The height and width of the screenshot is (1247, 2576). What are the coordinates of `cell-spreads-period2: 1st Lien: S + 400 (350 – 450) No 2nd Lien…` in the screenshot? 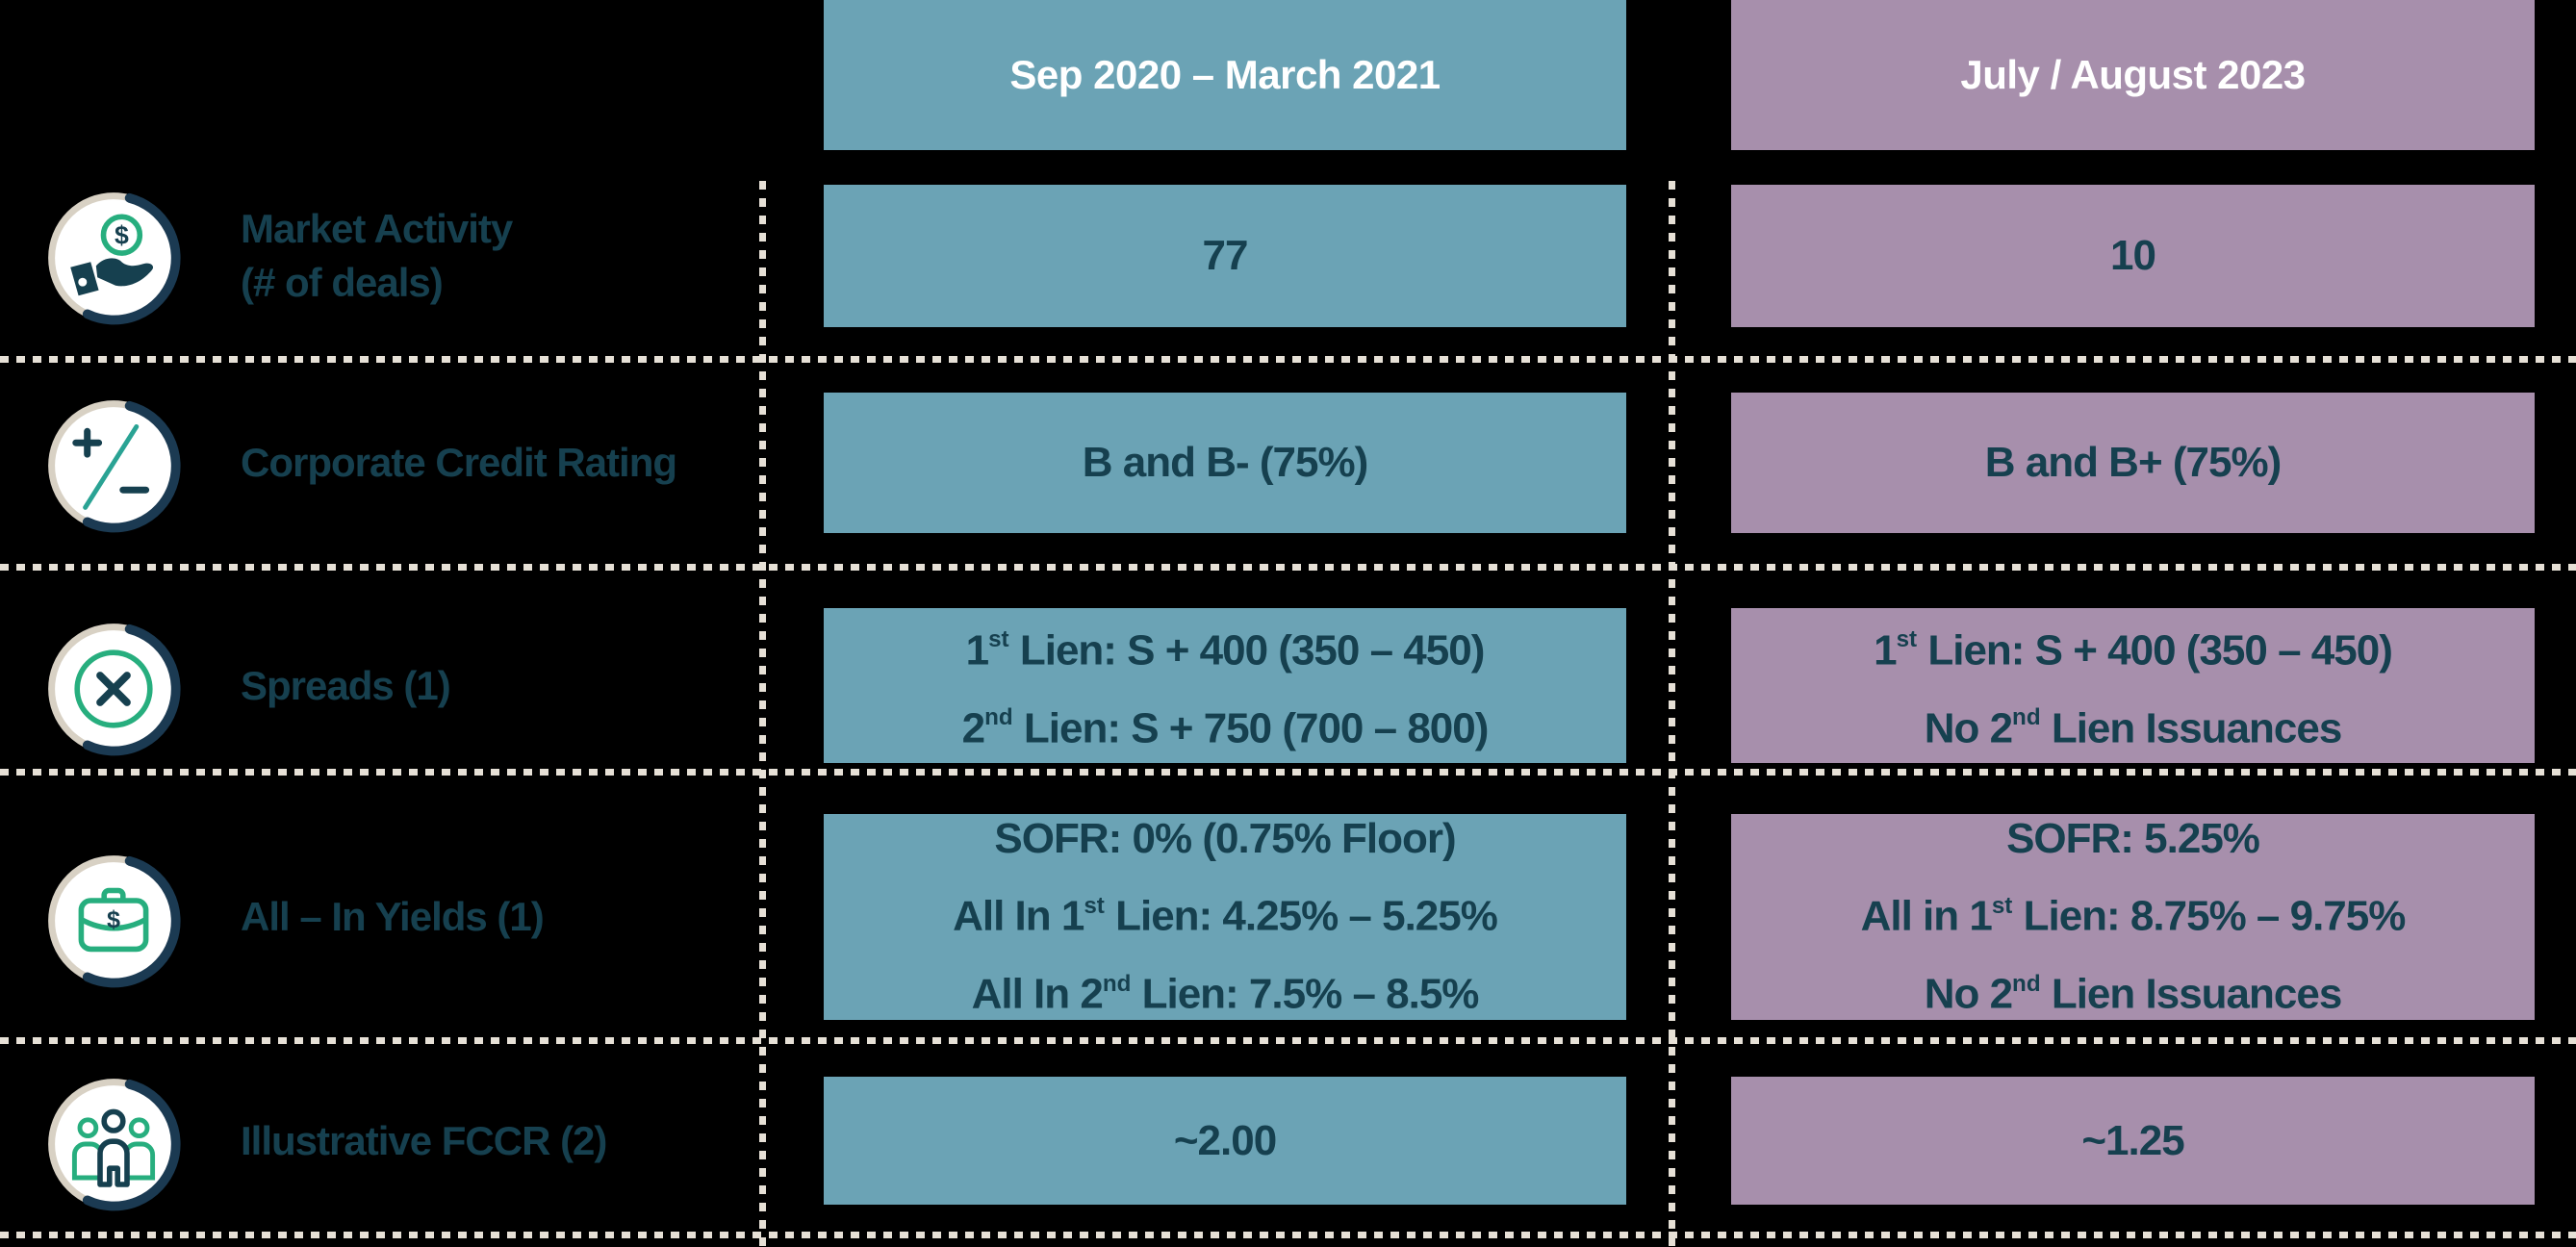 It's located at (2133, 685).